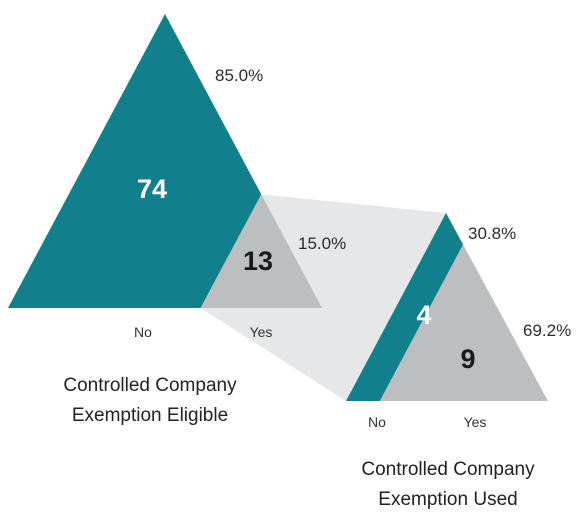 The height and width of the screenshot is (515, 584). Describe the element at coordinates (492, 233) in the screenshot. I see `used-no-percent: 30.8%` at that location.